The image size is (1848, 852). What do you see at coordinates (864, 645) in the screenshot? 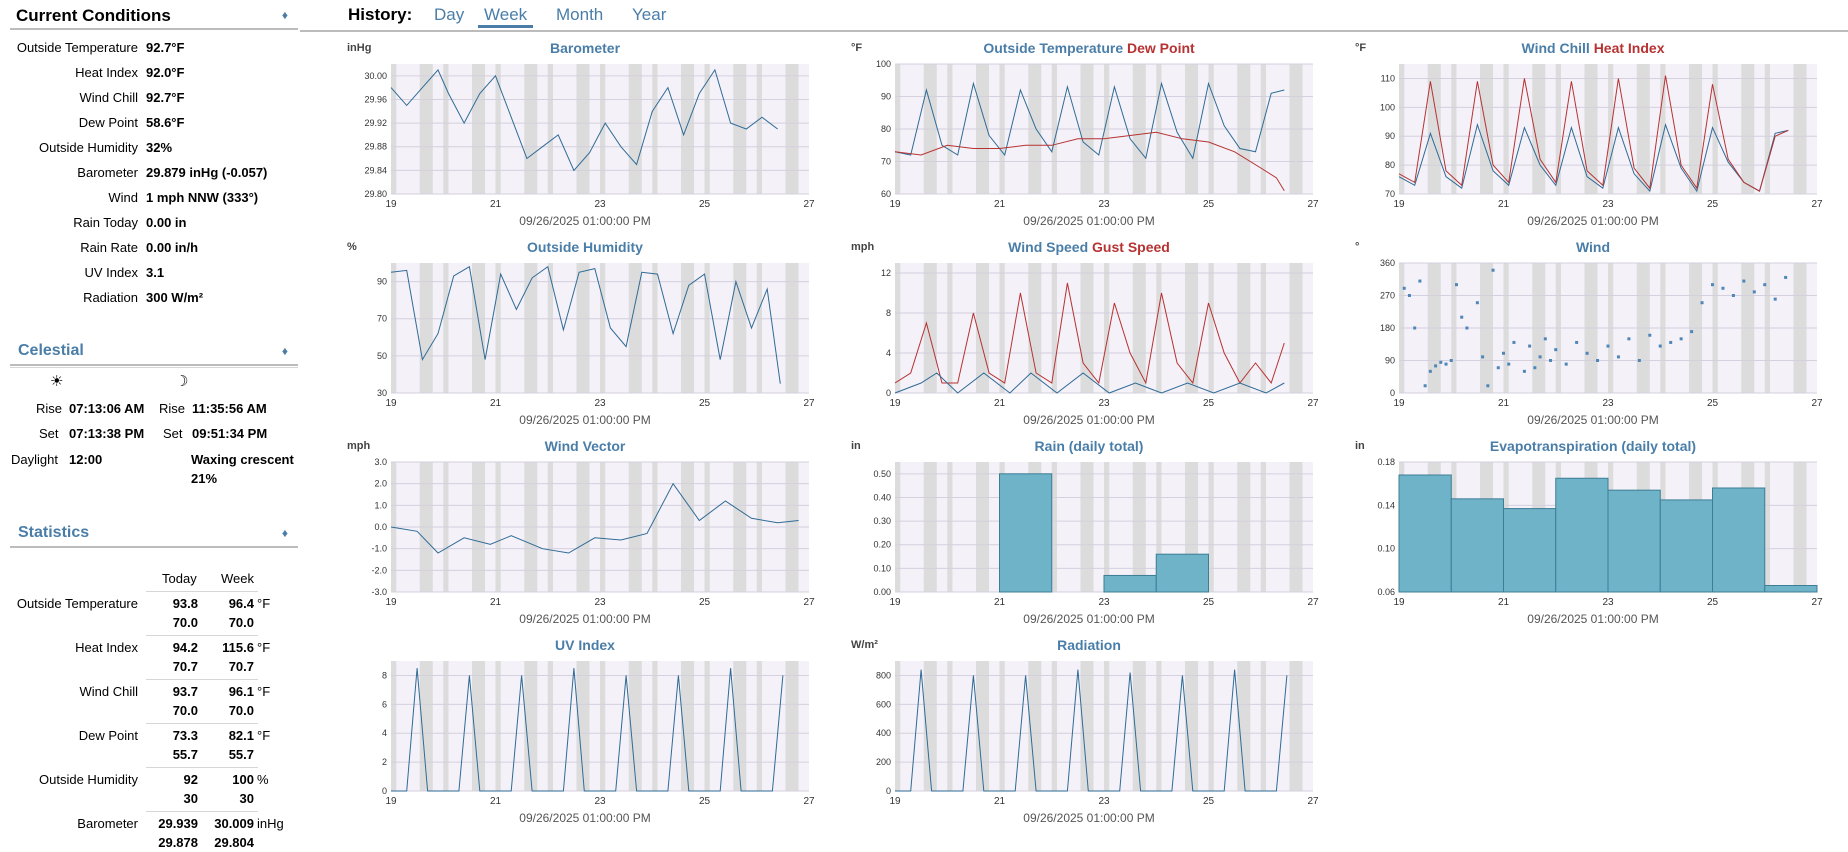
I see `chart-unit: W/m²` at bounding box center [864, 645].